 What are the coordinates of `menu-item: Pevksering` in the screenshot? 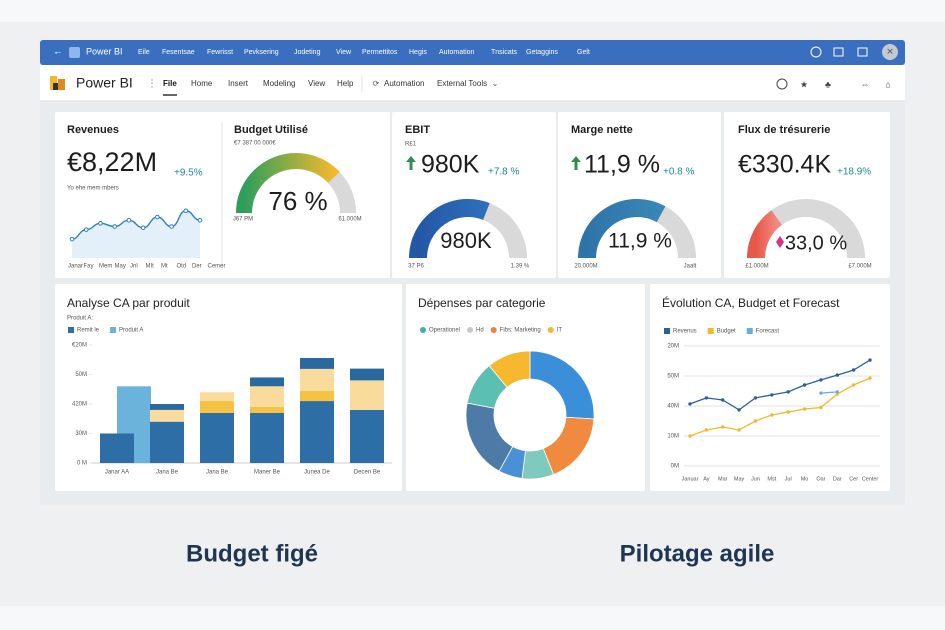 It's located at (261, 52).